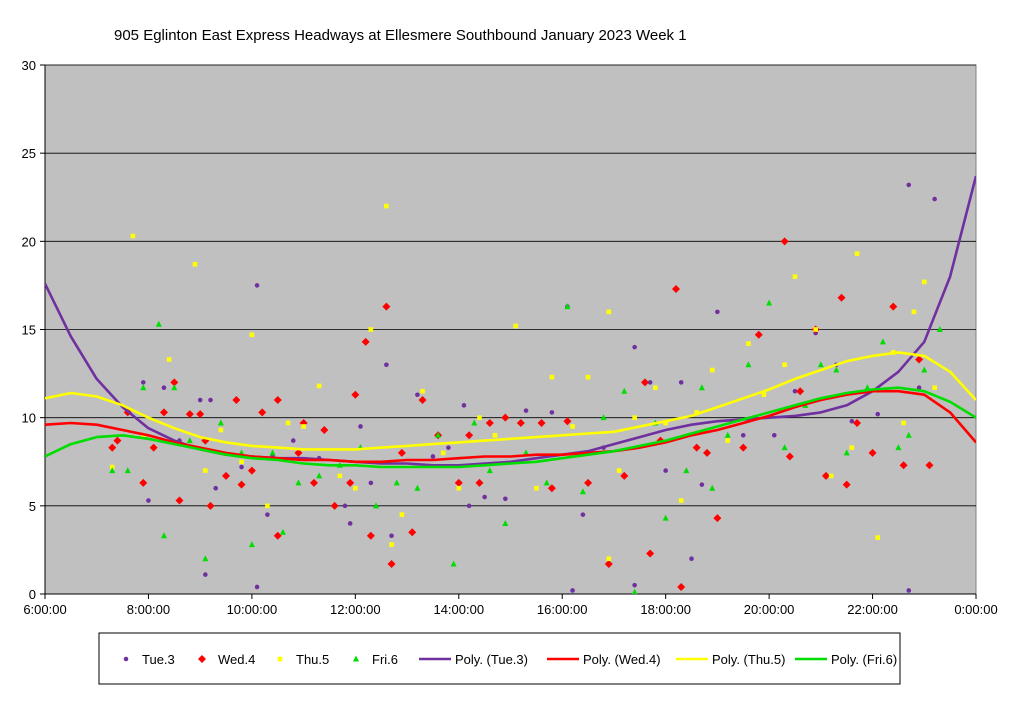 This screenshot has height=702, width=1024. I want to click on x-tick-label: 8:00:00, so click(148, 609).